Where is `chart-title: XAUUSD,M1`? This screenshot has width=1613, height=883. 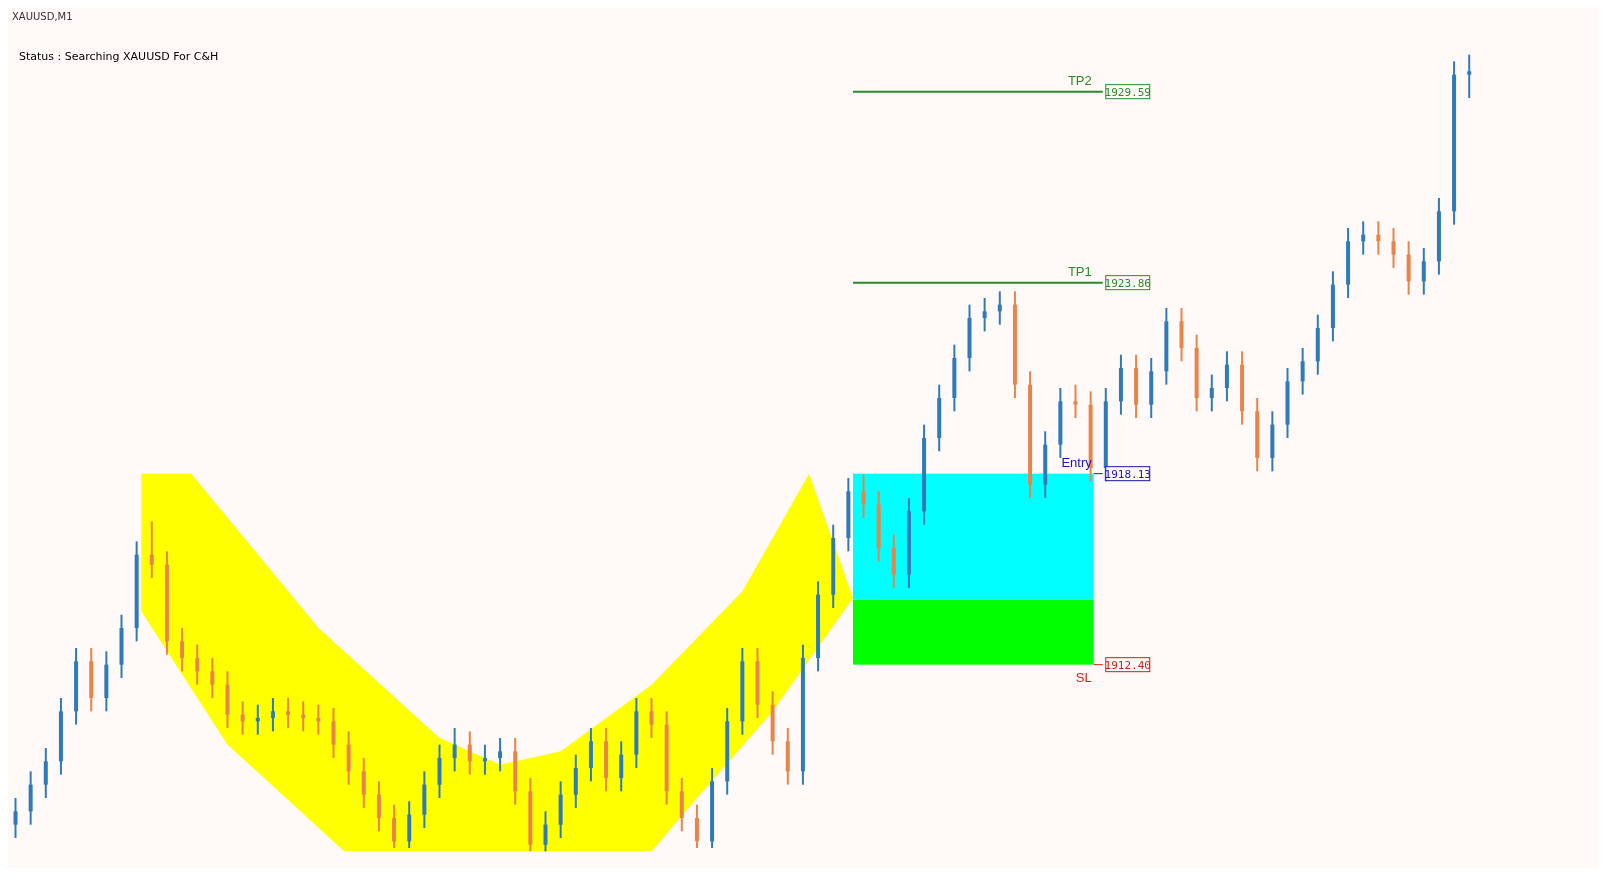
chart-title: XAUUSD,M1 is located at coordinates (42, 16).